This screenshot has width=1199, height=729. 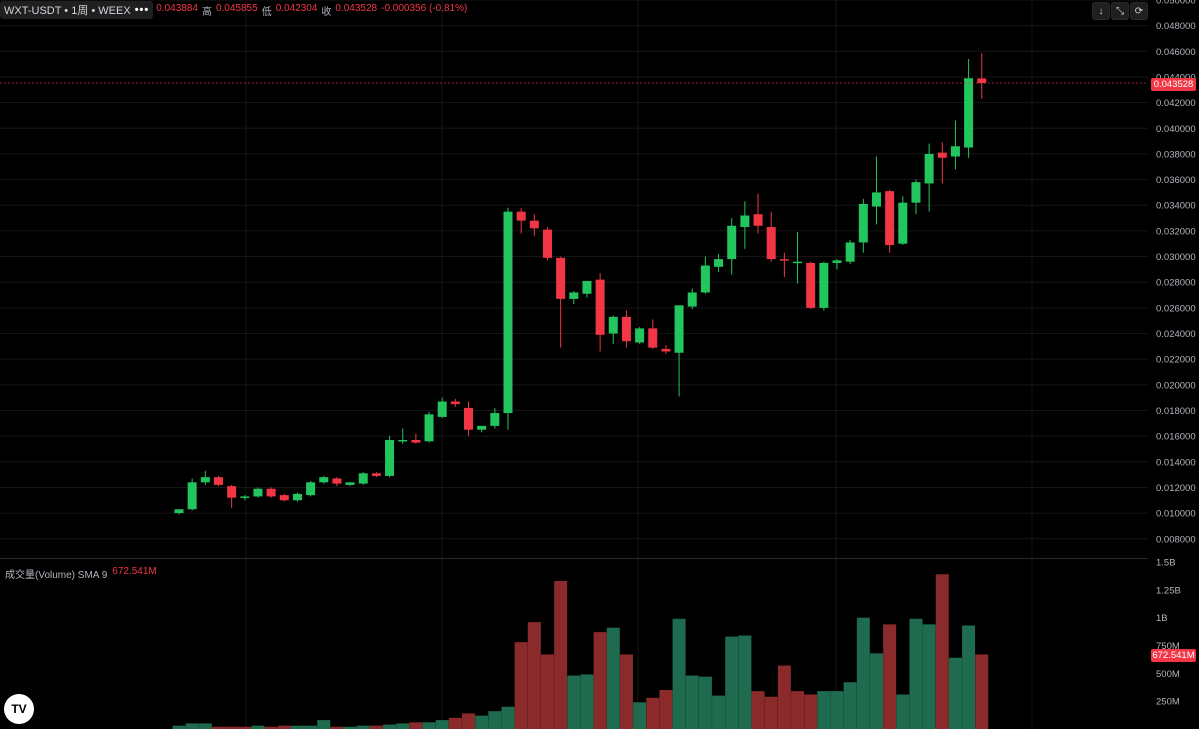 I want to click on price-tick-label: 0.024000, so click(x=1176, y=334).